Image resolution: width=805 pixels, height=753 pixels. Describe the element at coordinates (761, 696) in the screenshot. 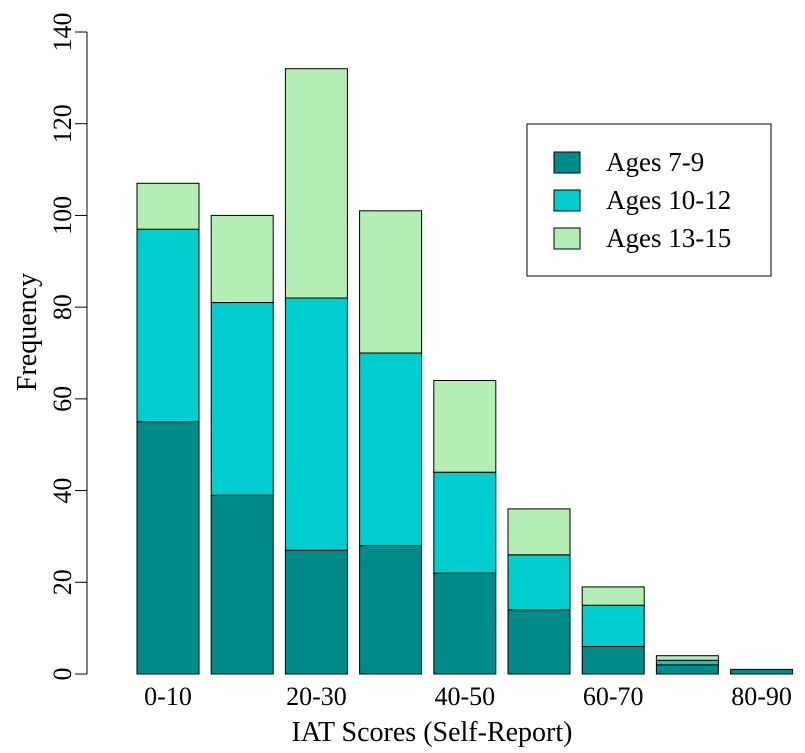

I see `x-tick-label: 80-90` at that location.